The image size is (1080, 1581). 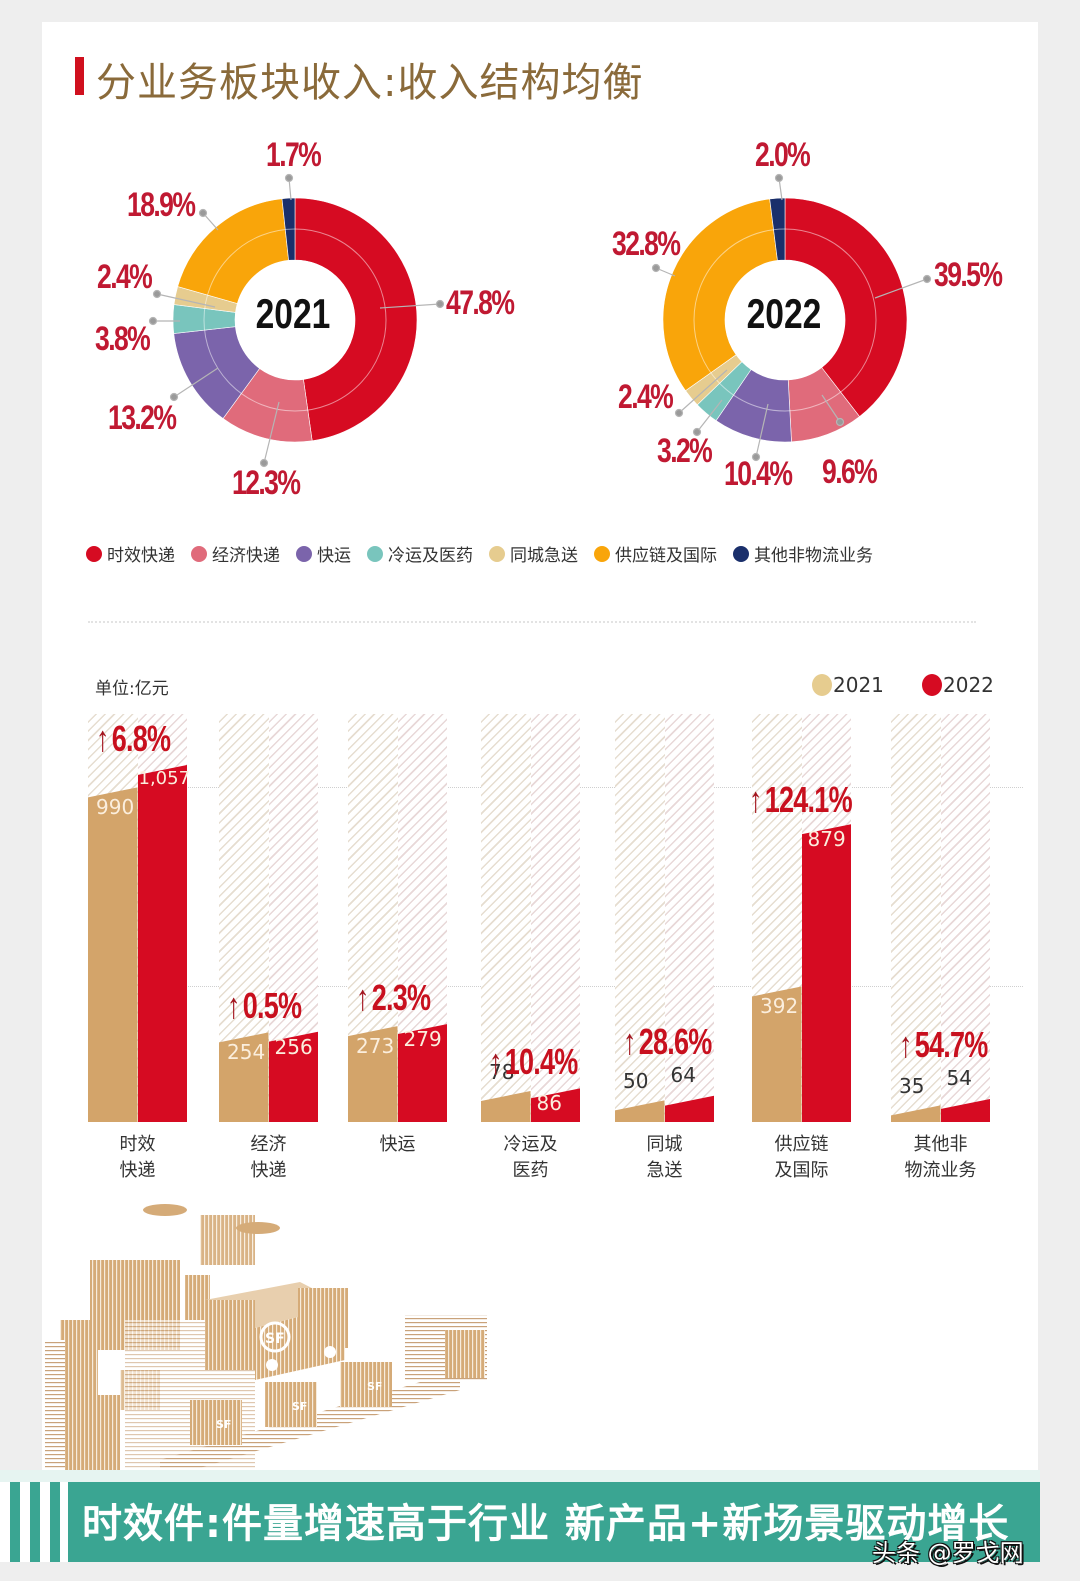 I want to click on bar-value-2022: 256, so click(x=293, y=1046).